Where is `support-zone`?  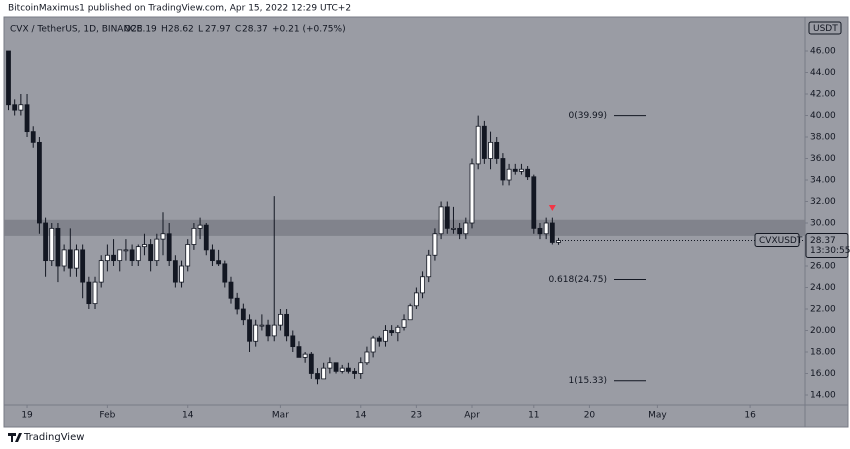 support-zone is located at coordinates (404, 227).